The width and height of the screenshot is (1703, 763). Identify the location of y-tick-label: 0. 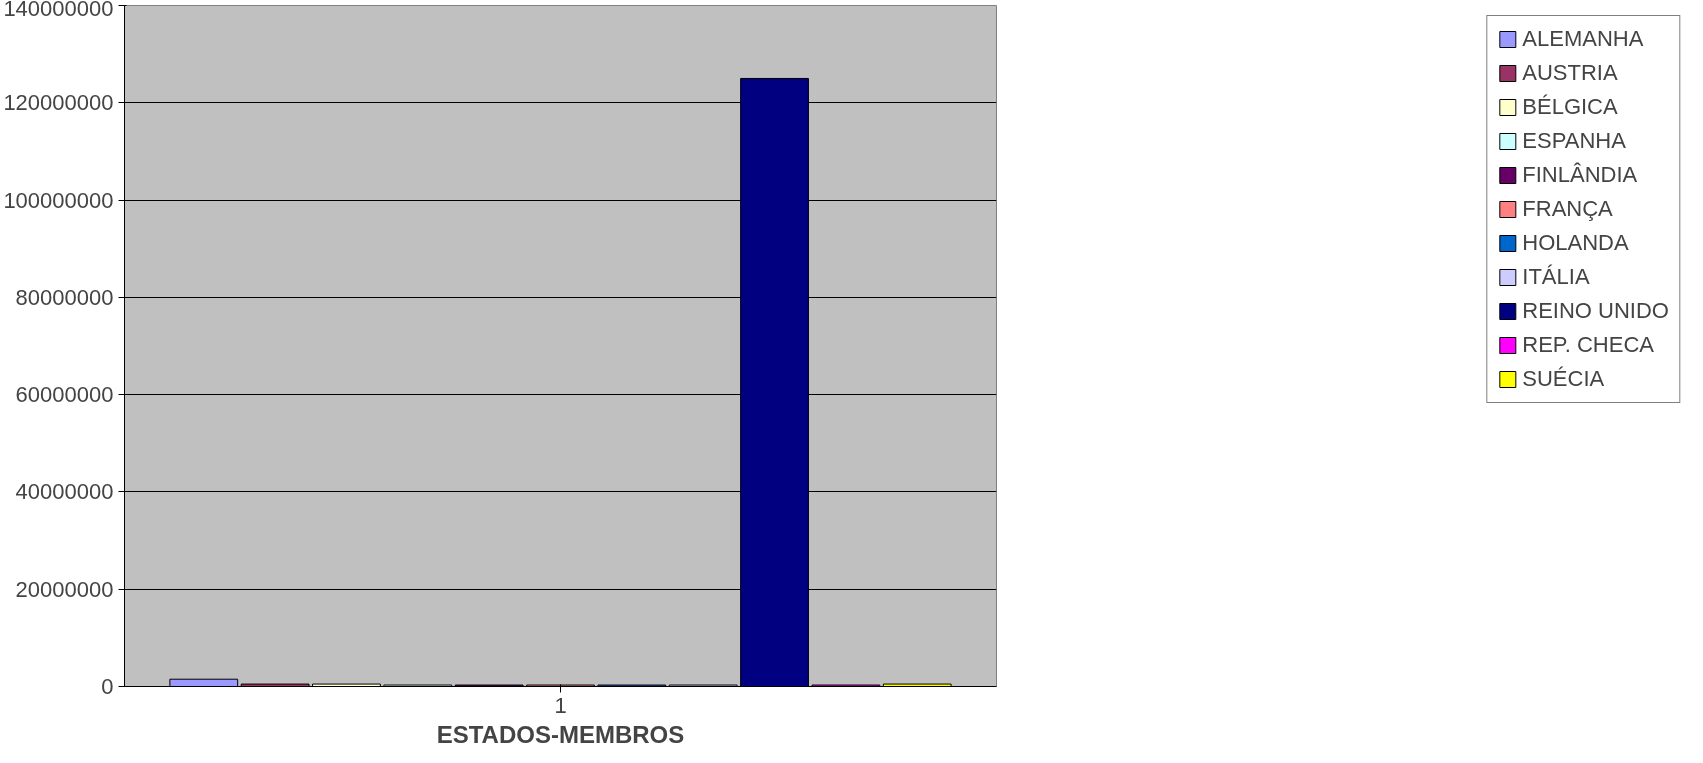
(107, 686).